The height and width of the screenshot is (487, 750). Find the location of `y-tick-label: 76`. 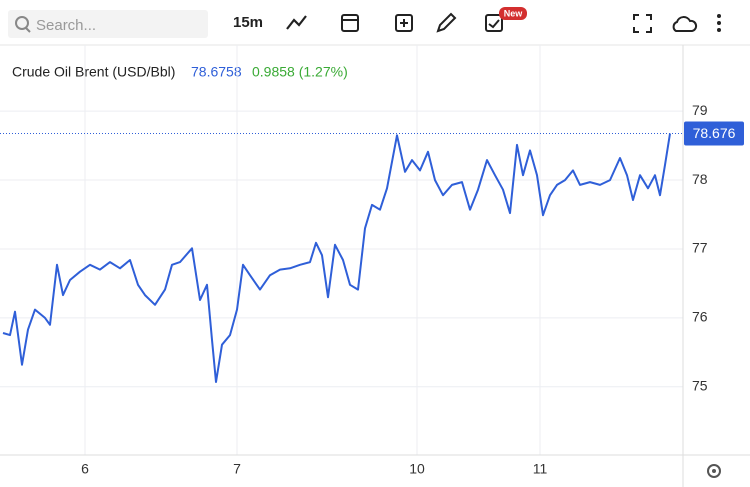

y-tick-label: 76 is located at coordinates (700, 317).